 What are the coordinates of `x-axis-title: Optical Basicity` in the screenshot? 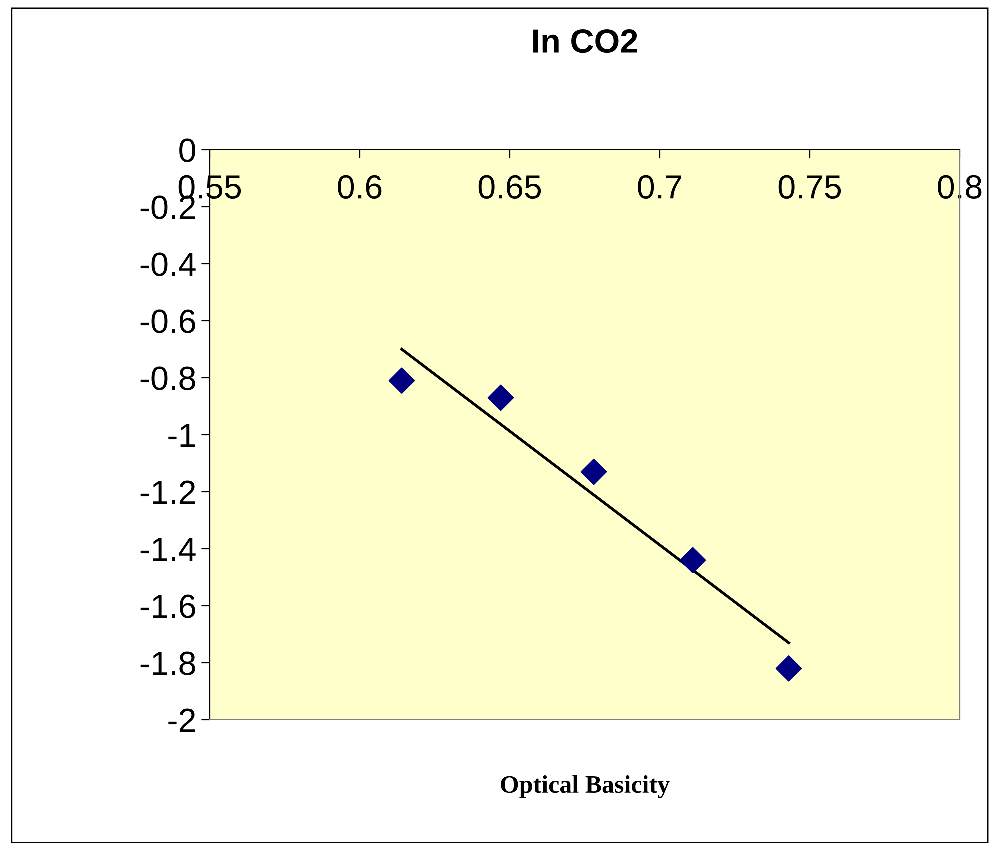 It's located at (585, 787).